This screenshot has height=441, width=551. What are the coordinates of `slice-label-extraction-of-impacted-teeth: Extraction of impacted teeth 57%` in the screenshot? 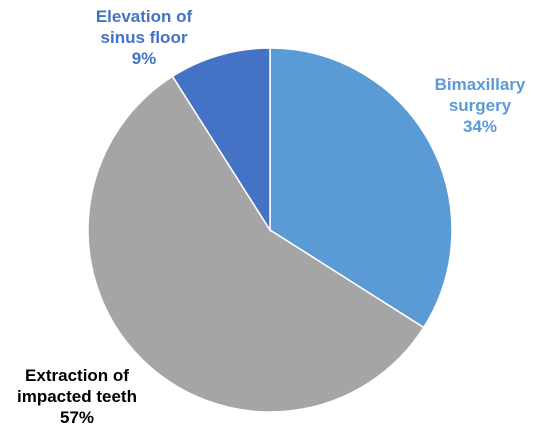 It's located at (77, 396).